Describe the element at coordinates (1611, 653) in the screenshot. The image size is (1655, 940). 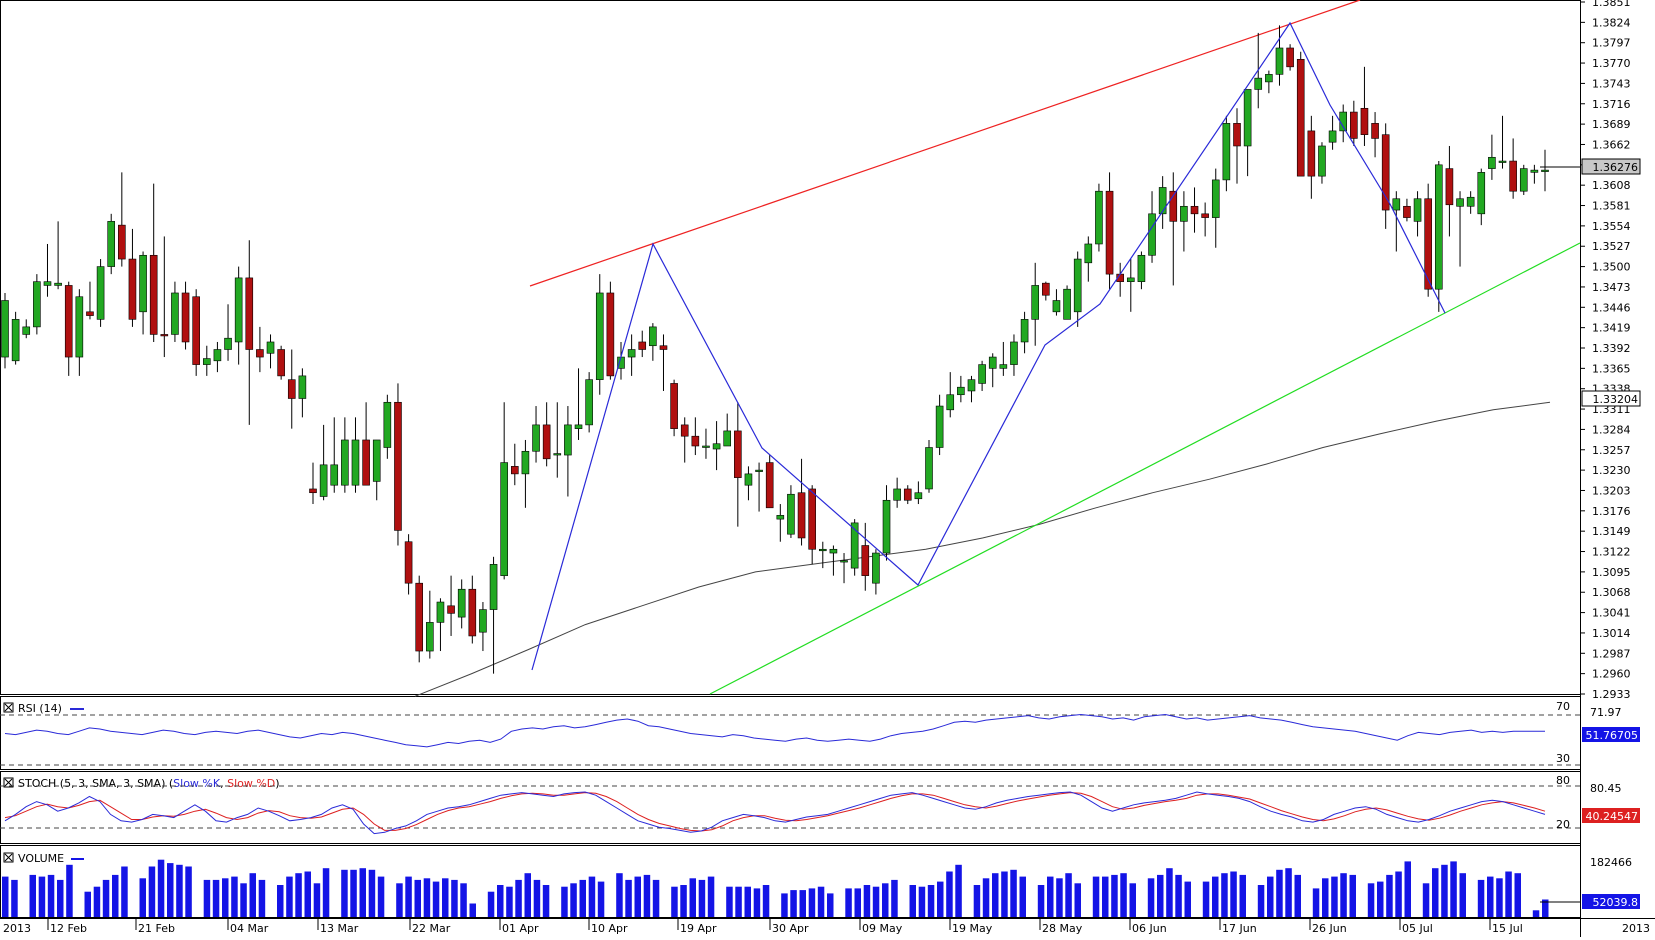
I see `price-tick-label: 1.2987` at that location.